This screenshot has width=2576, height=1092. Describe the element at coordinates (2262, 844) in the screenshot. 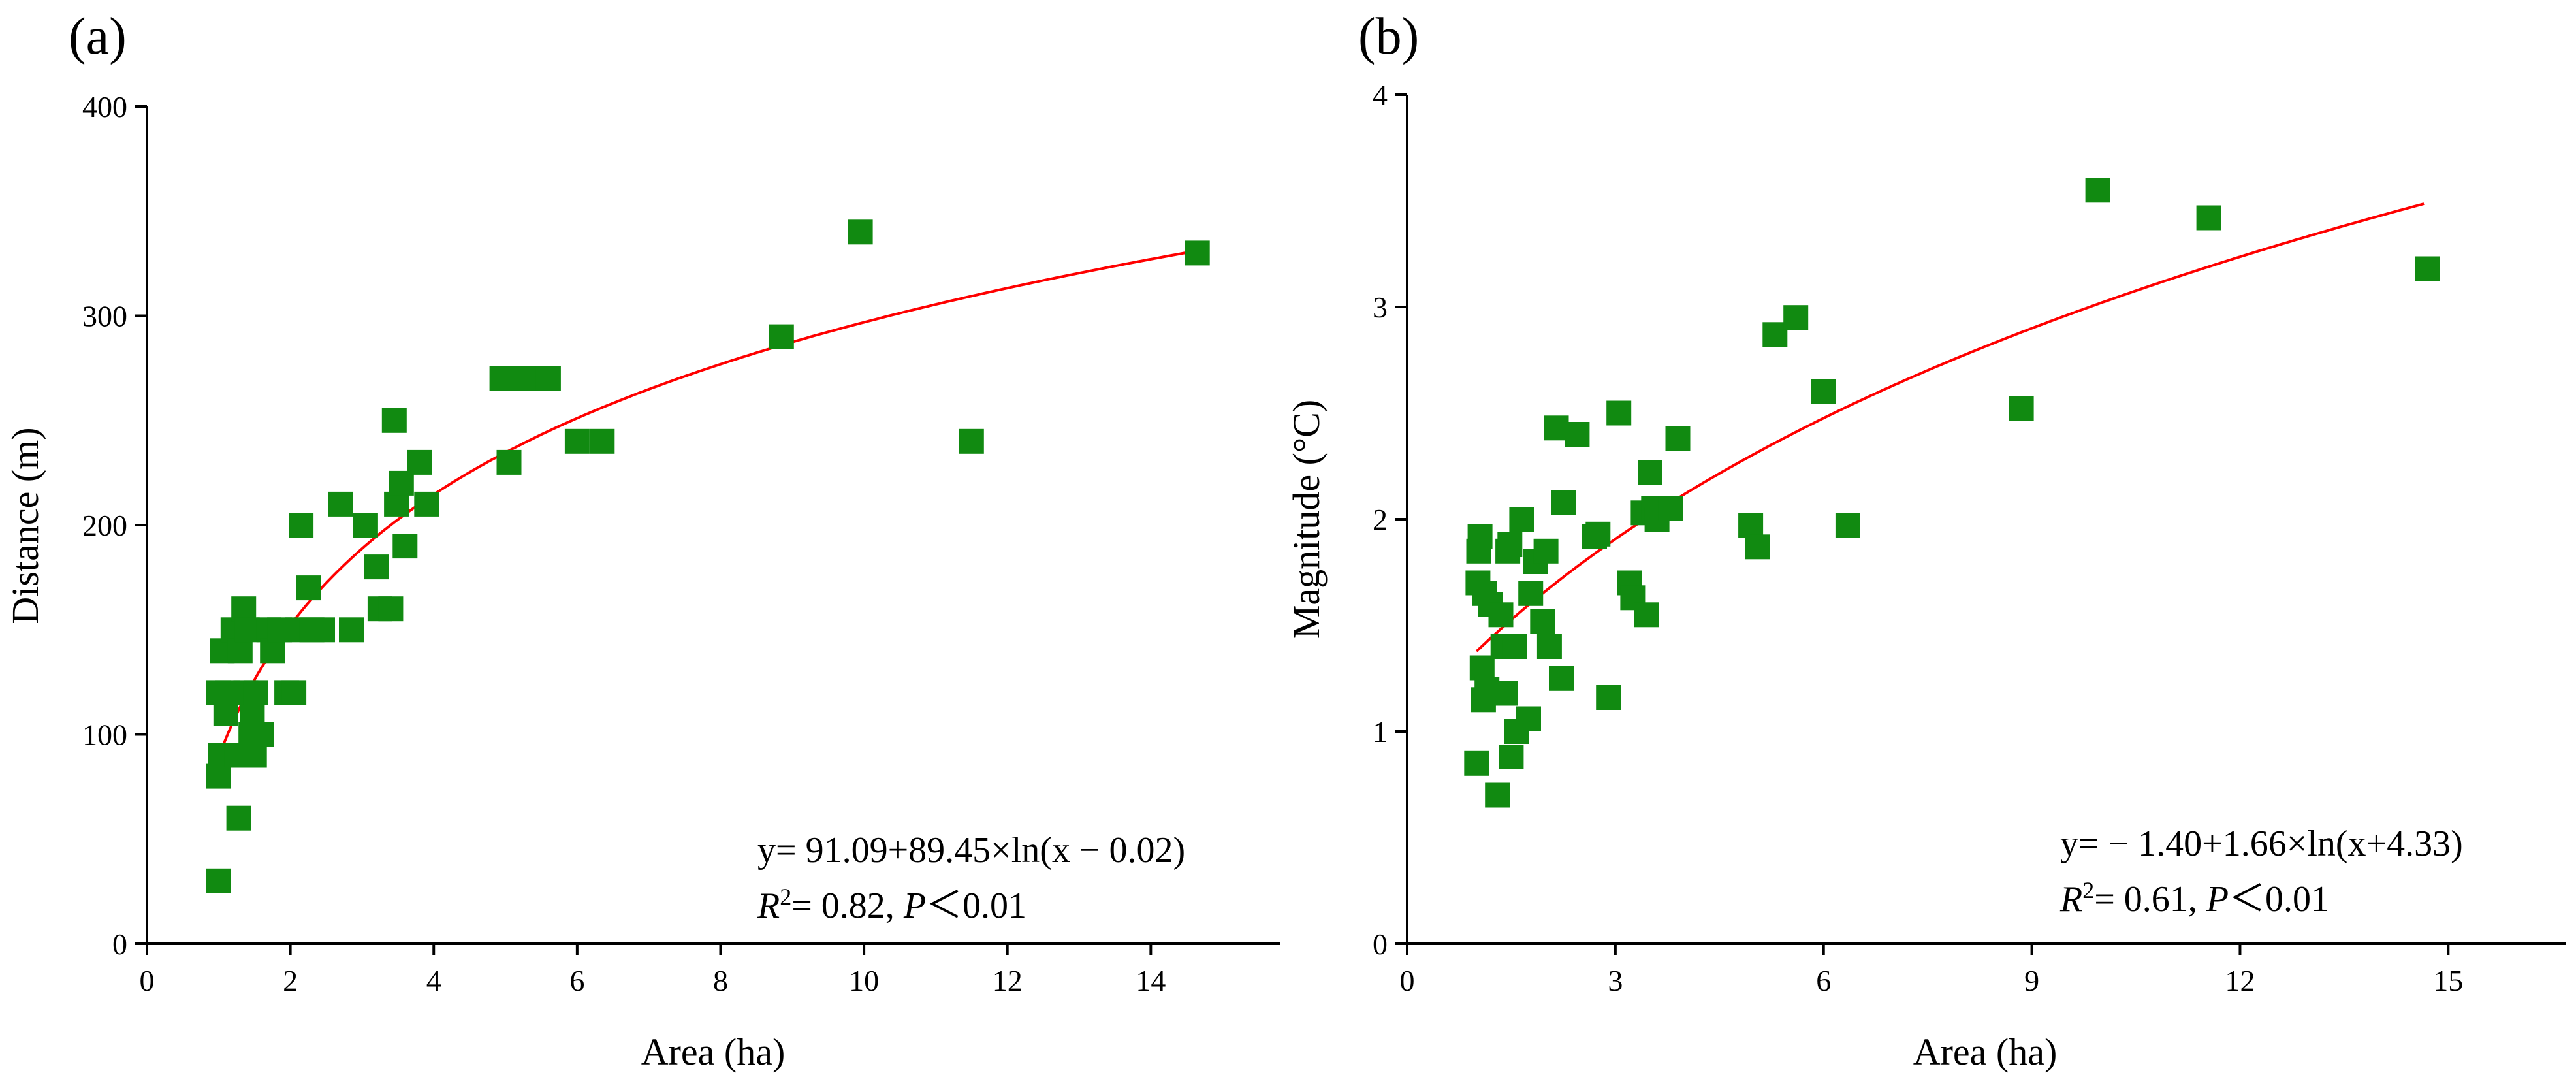

I see `panel-b-equation: y= − 1.40+1.66×ln(x+4.33)` at that location.